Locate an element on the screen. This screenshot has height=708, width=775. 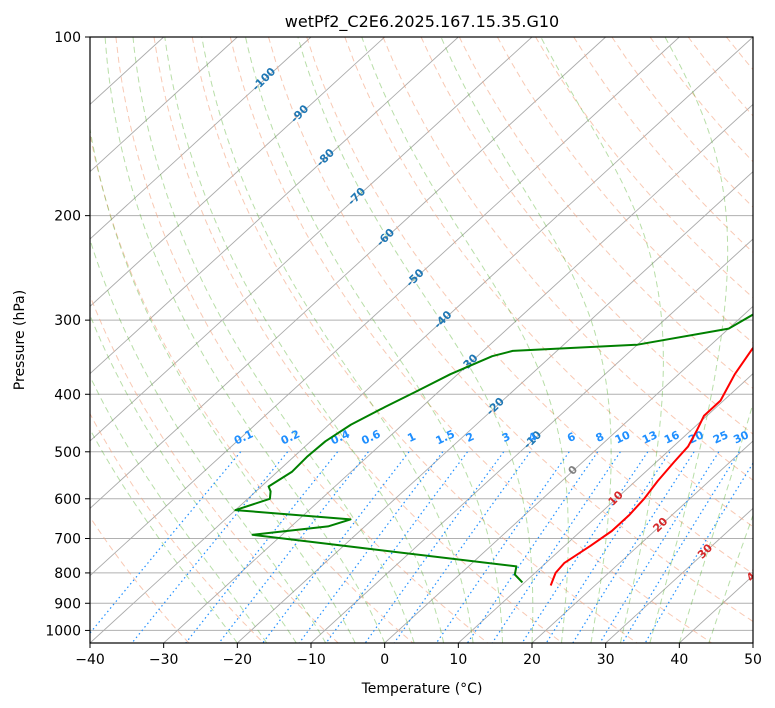
y-tick-label: 700 is located at coordinates (67, 540).